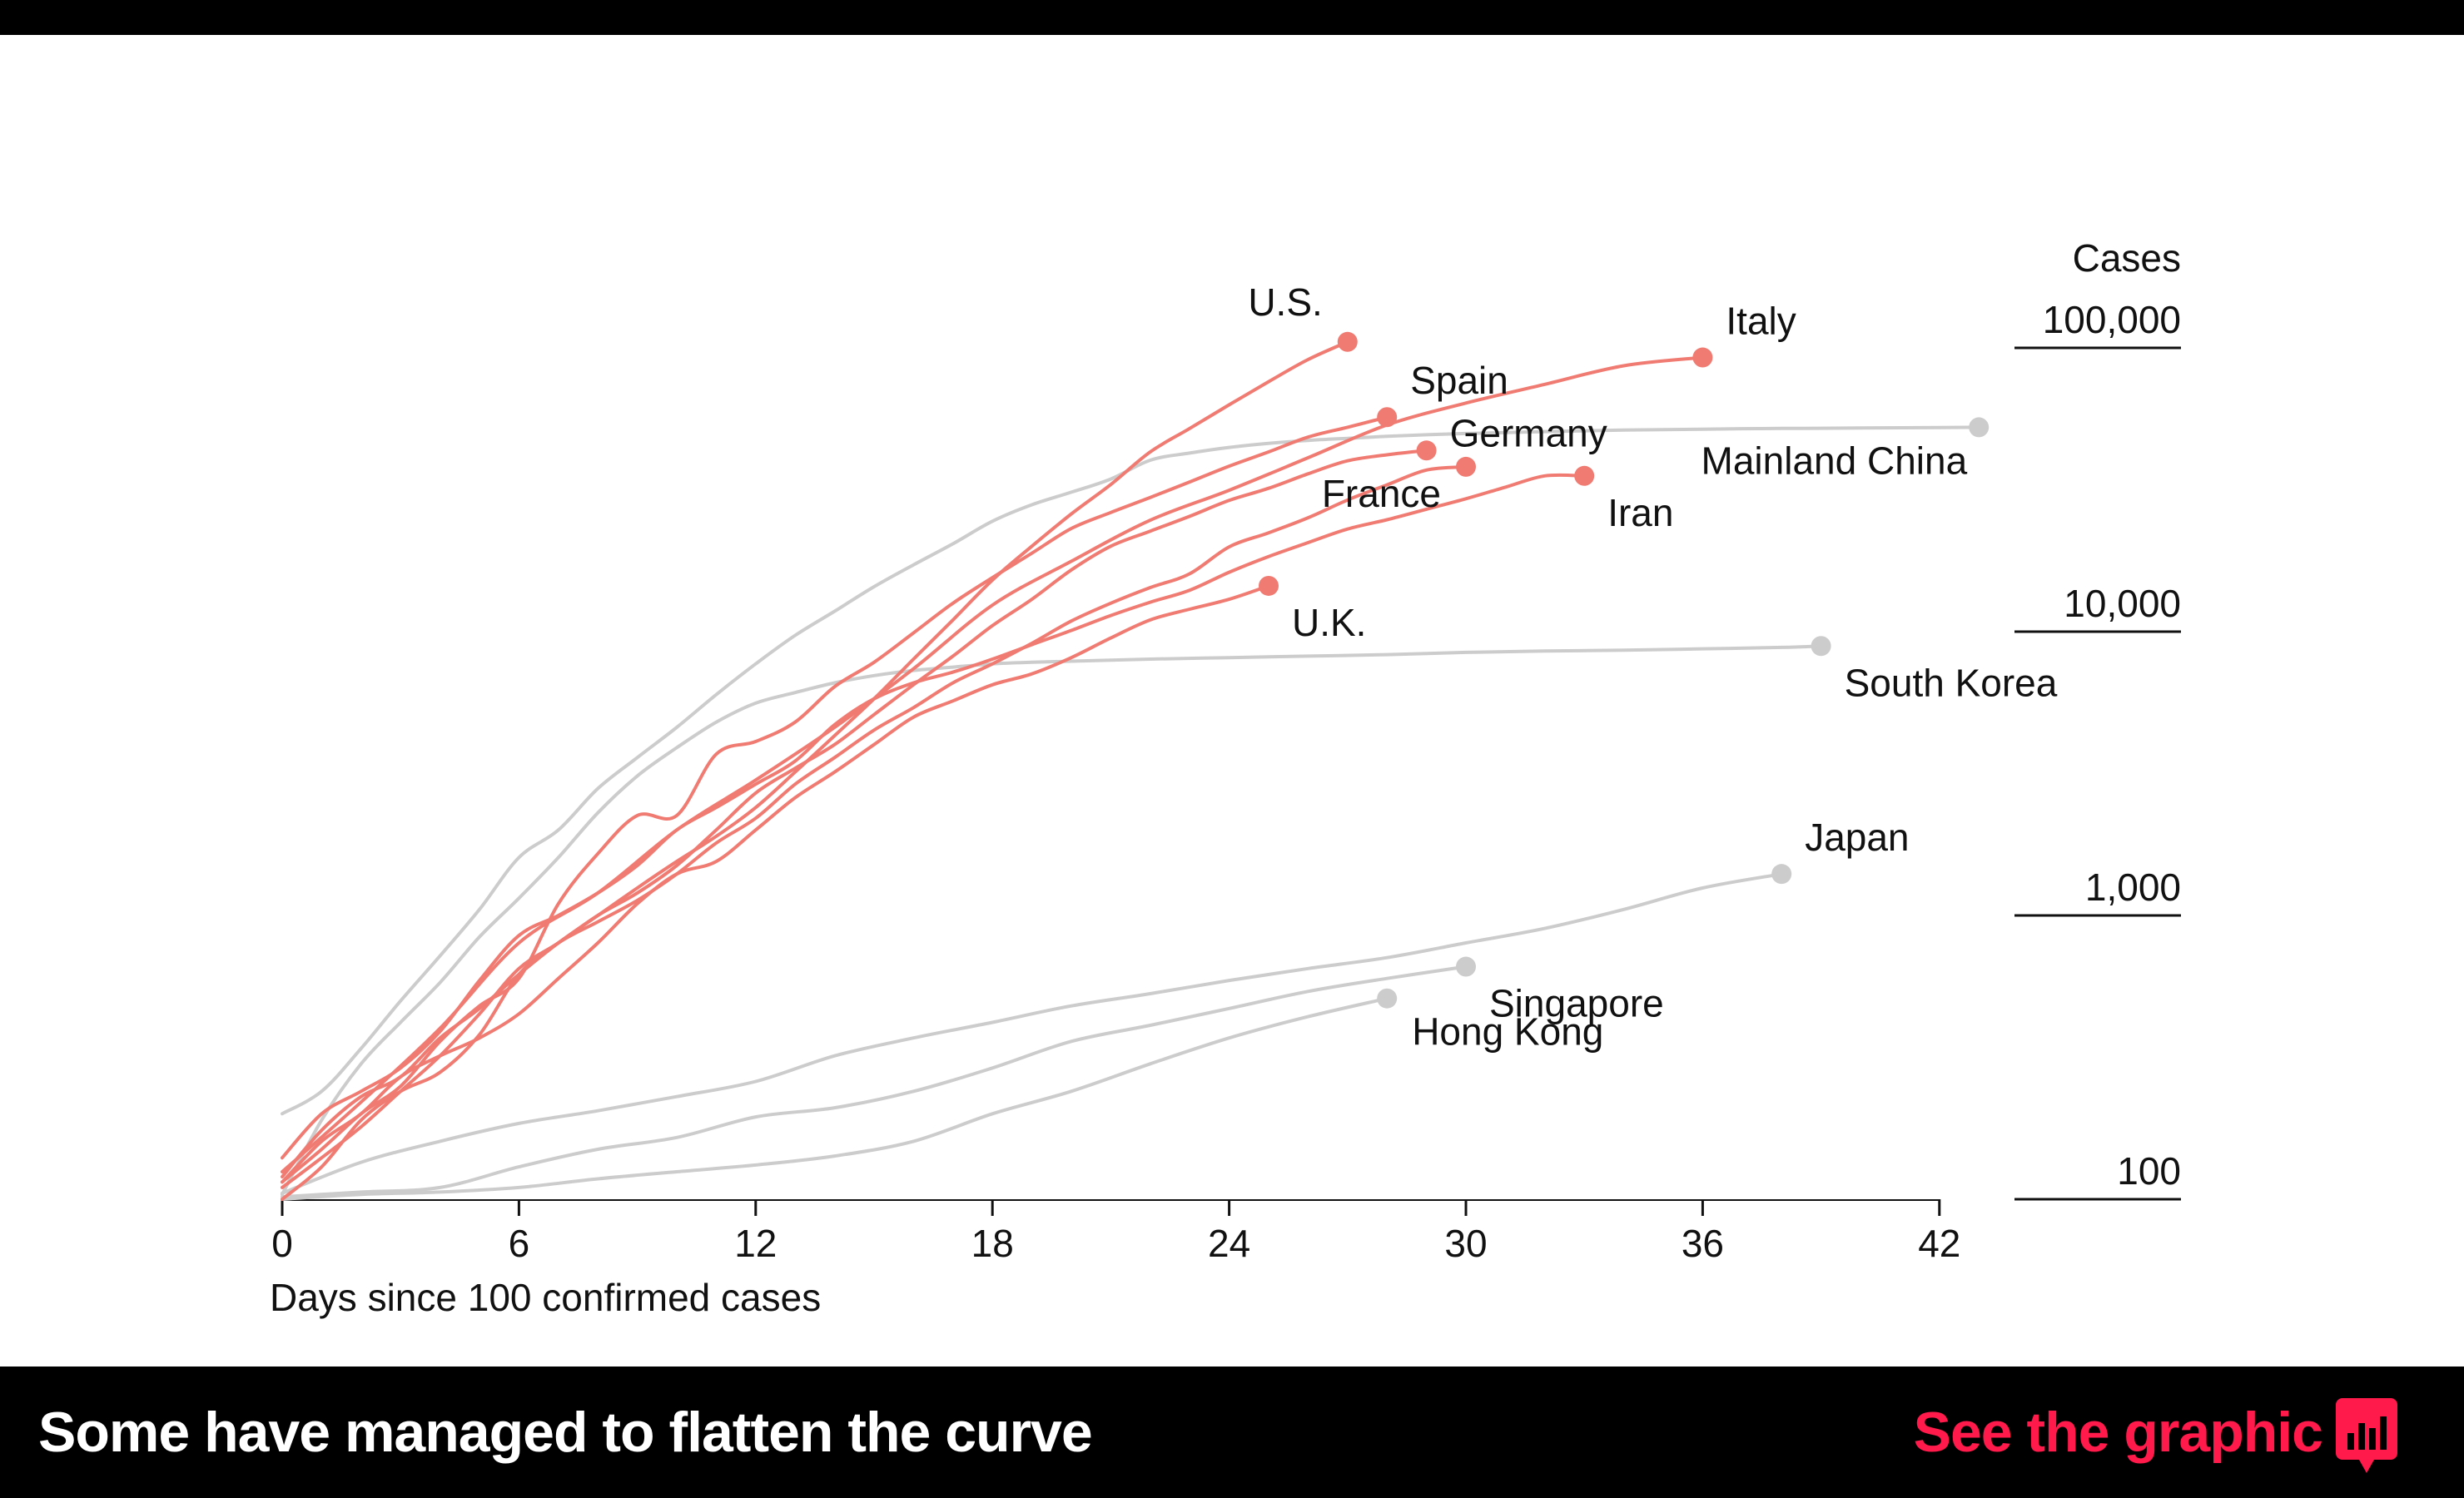 The height and width of the screenshot is (1498, 2464). Describe the element at coordinates (2367, 1436) in the screenshot. I see `bar-chart-speech-icon` at that location.